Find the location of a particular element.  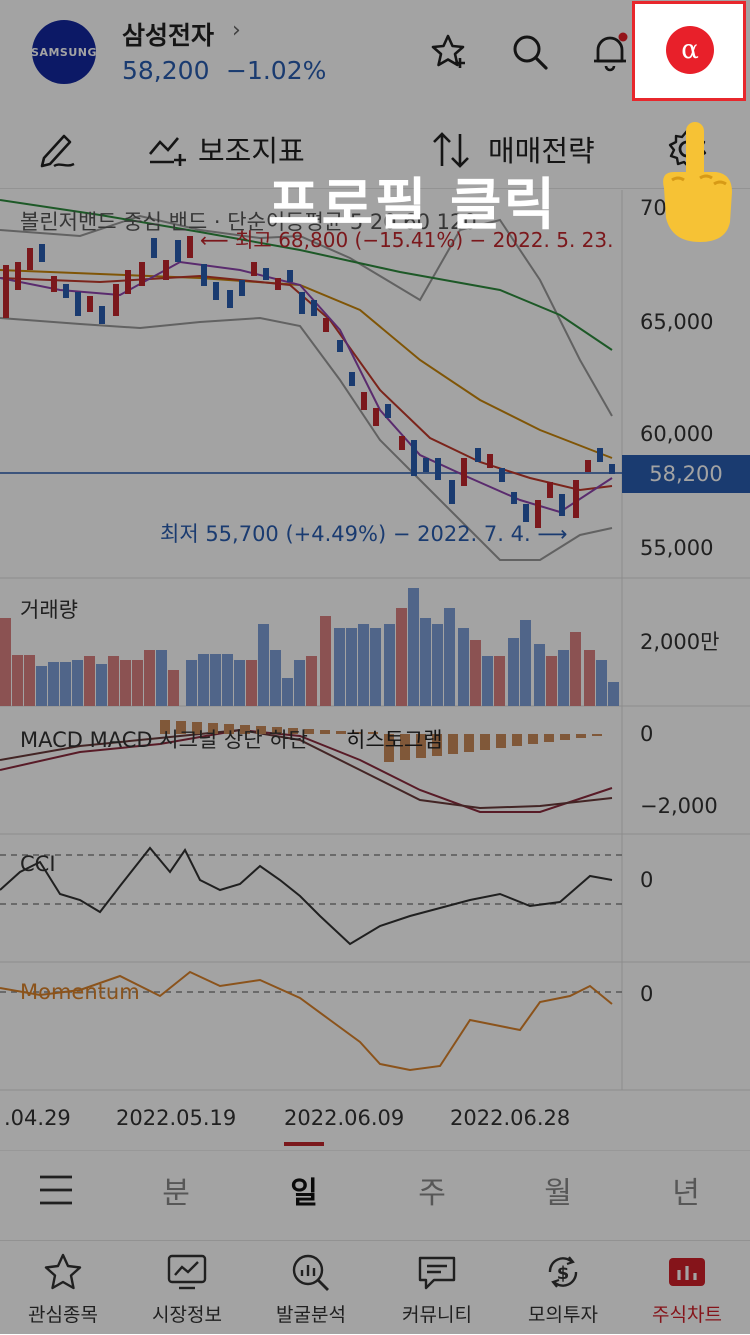

date-tick-4: 2022.06.28 is located at coordinates (510, 1118).